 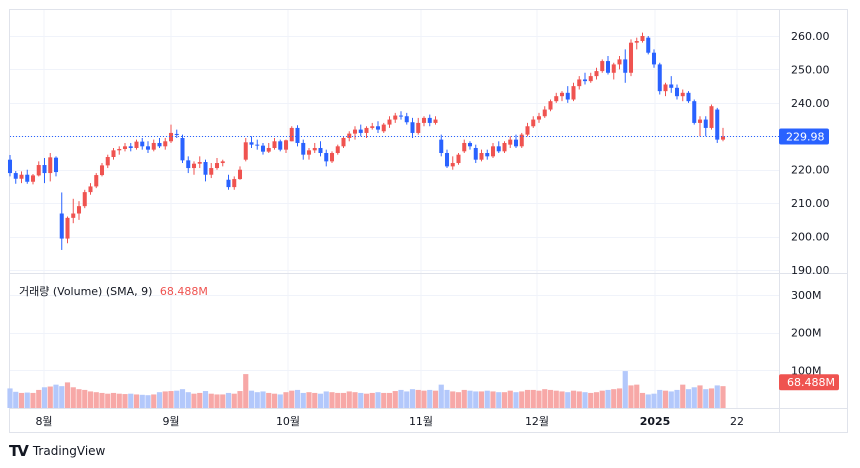 I want to click on time-axis: 8월 9월 10월 11월 12월 2025 22, so click(x=389, y=421).